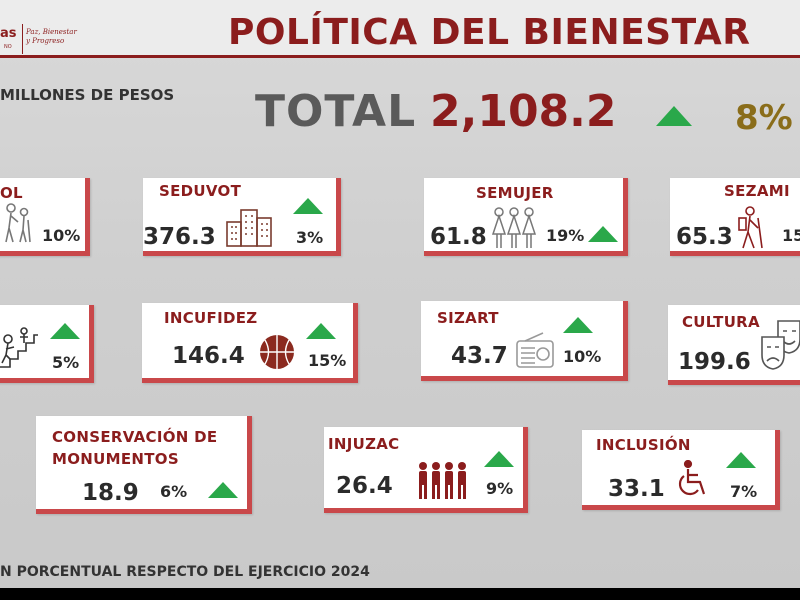 The width and height of the screenshot is (800, 600). I want to click on total-up-arrow-icon, so click(674, 116).